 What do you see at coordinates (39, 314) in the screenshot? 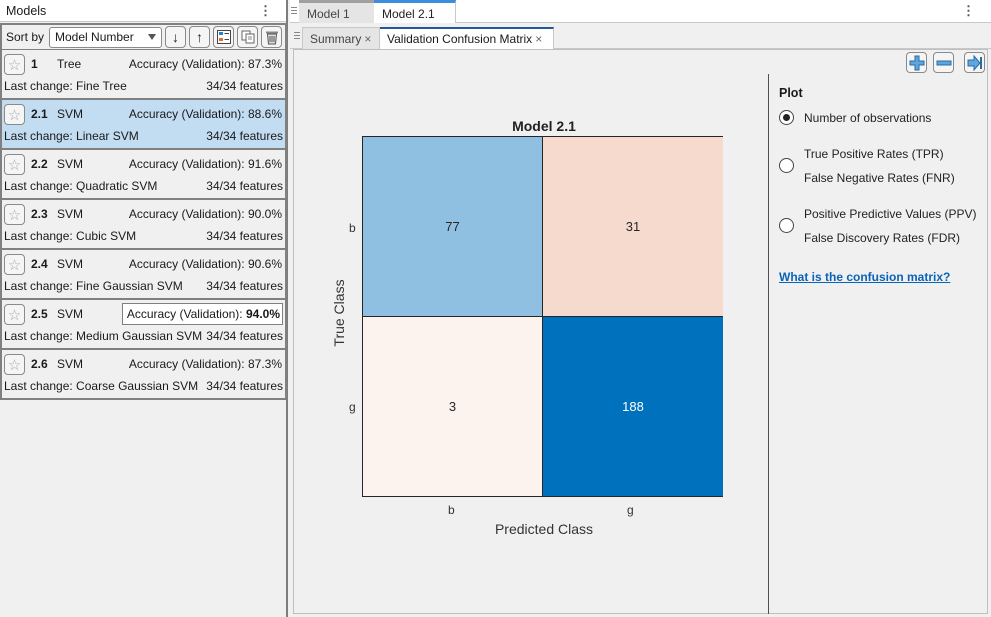
I see `model-number: 2.5` at bounding box center [39, 314].